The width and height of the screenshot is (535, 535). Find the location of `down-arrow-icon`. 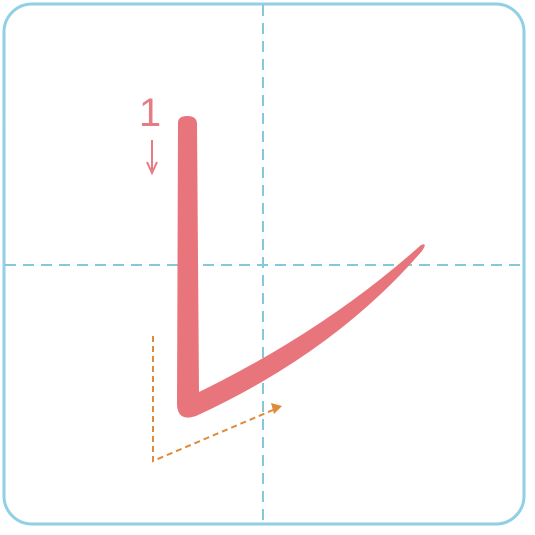

down-arrow-icon is located at coordinates (152, 158).